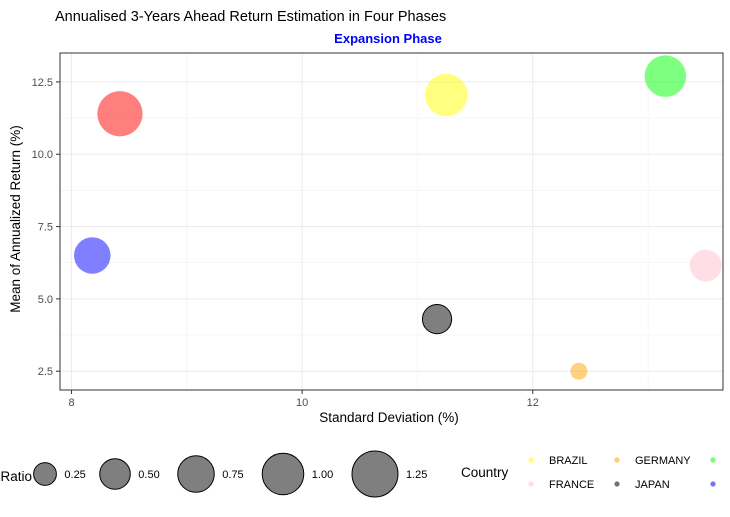 The height and width of the screenshot is (517, 730). What do you see at coordinates (588, 473) in the screenshot?
I see `country-color-legend: Country BRAZIL GERMANY FRANCE JAPAN` at bounding box center [588, 473].